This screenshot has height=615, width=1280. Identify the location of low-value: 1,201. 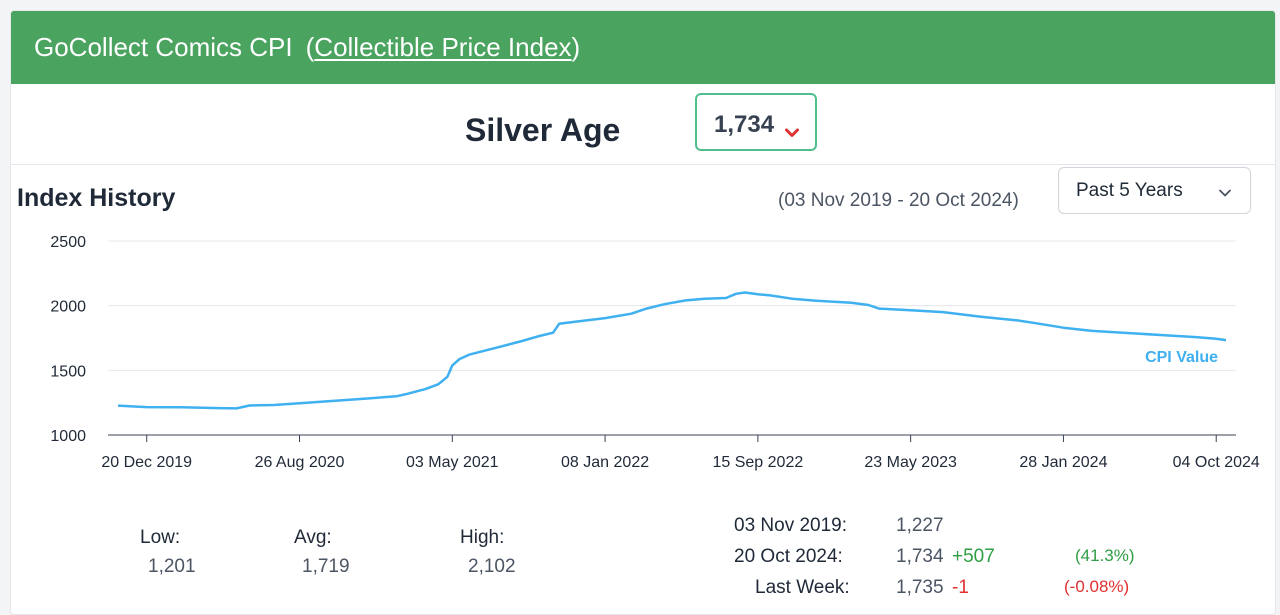
(172, 566).